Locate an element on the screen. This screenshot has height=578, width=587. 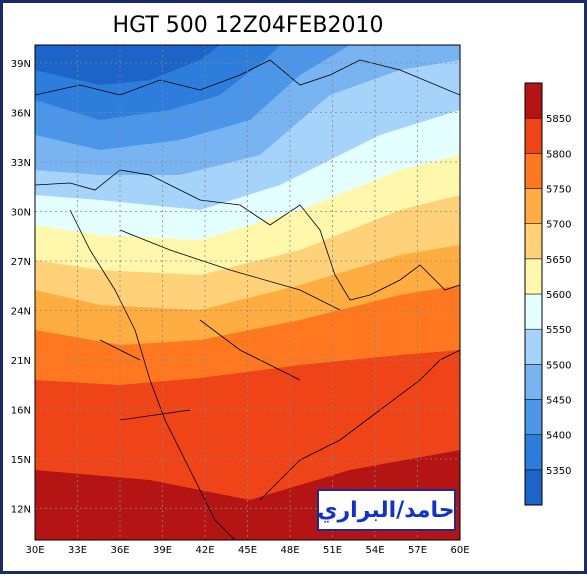
lon-label: 54E is located at coordinates (374, 550).